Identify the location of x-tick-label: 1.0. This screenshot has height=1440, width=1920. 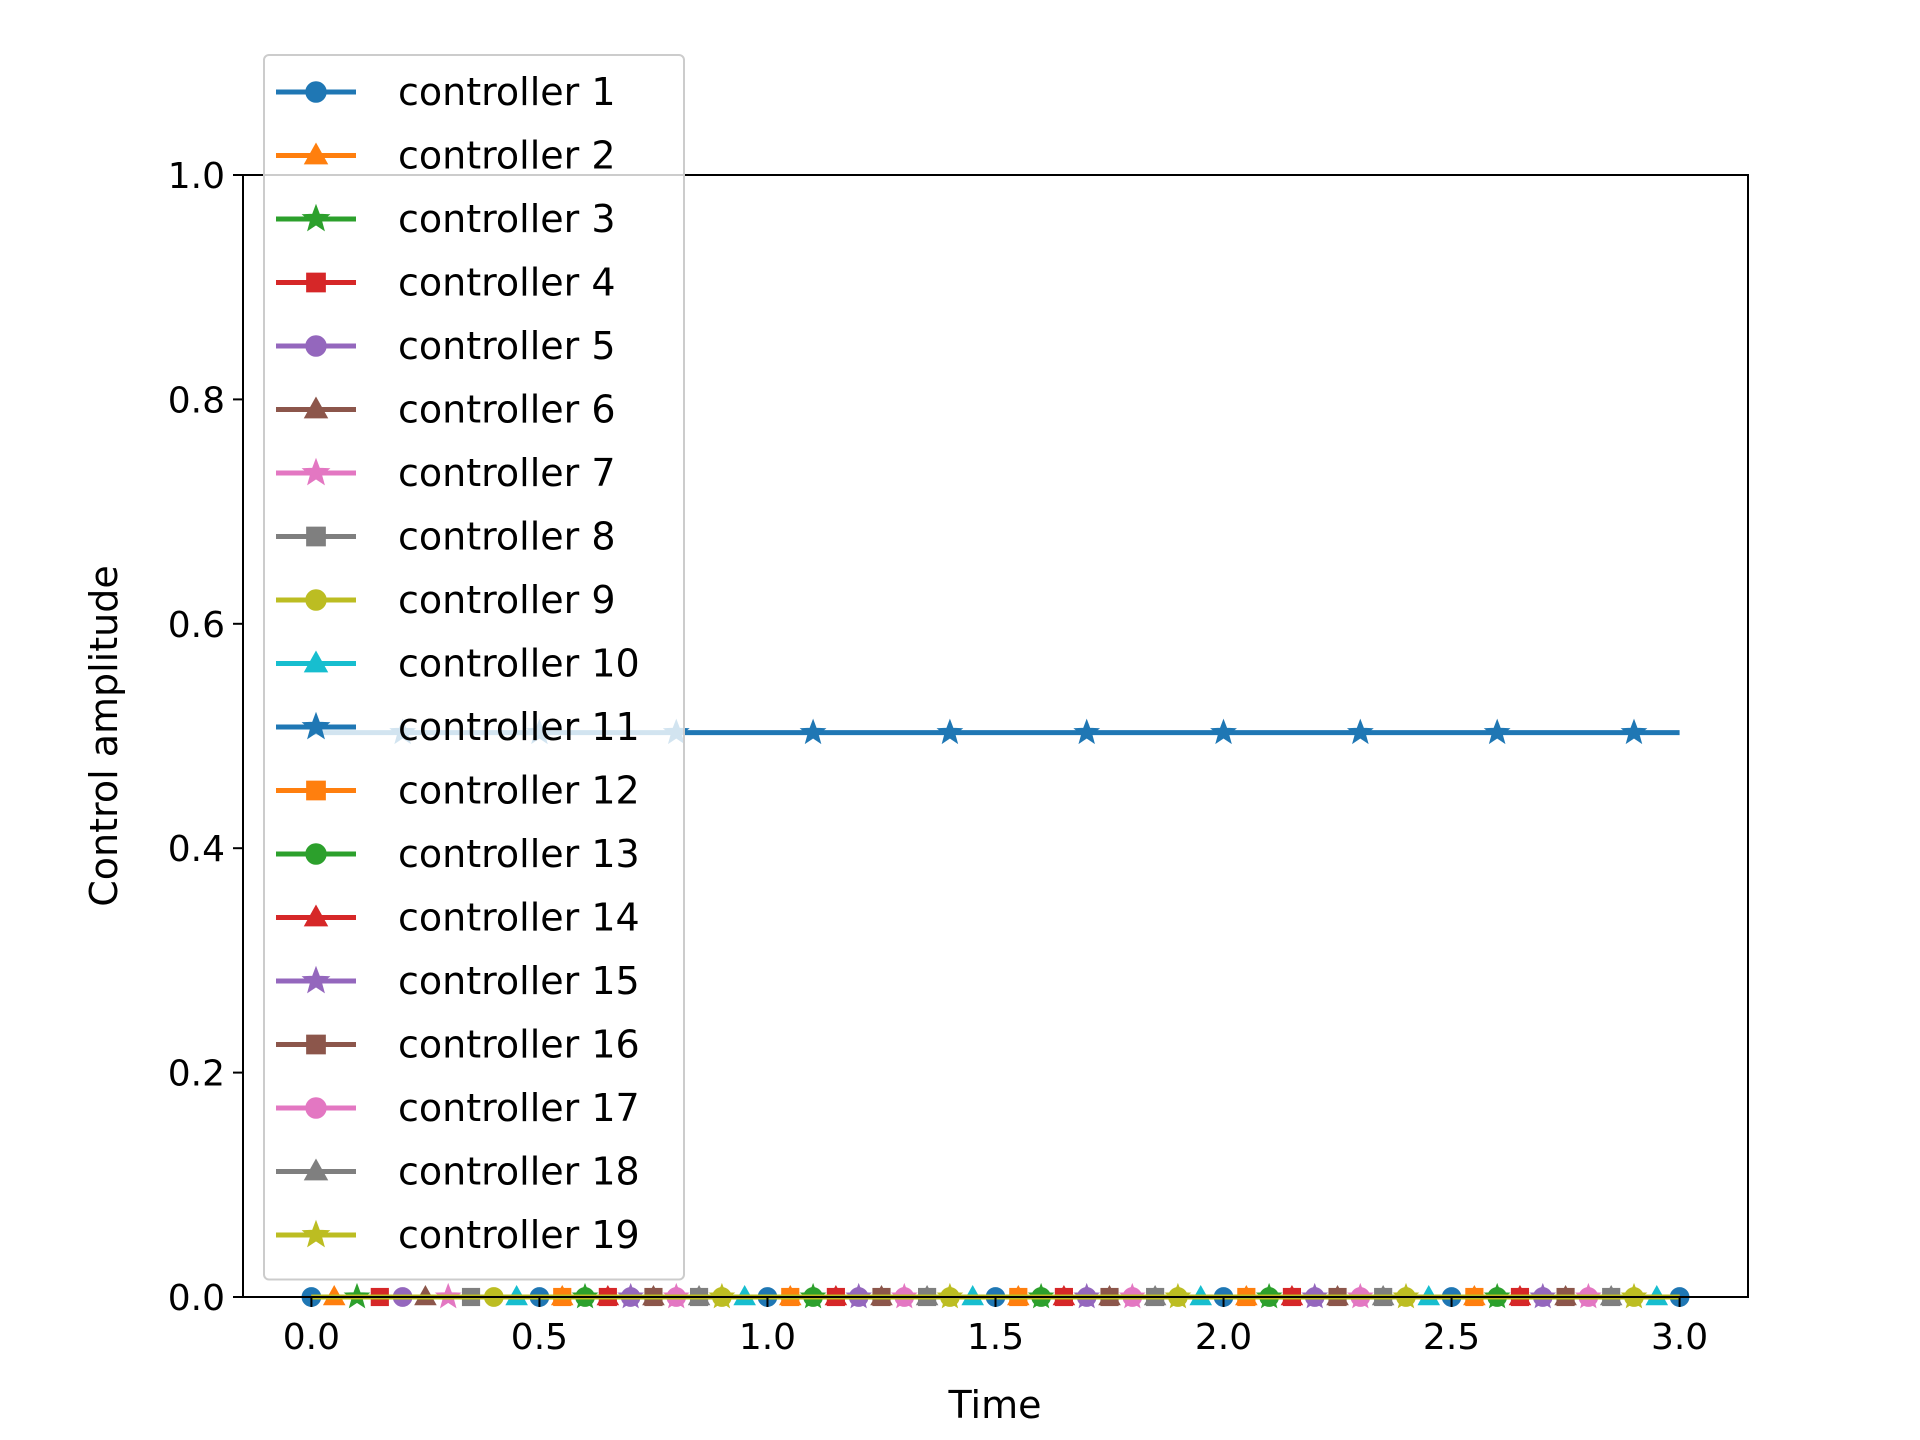
(767, 1337).